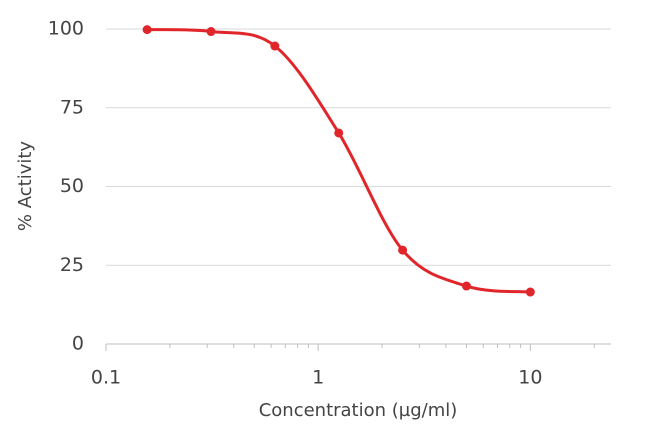 The height and width of the screenshot is (432, 648). Describe the element at coordinates (72, 186) in the screenshot. I see `y-tick-label: 50` at that location.